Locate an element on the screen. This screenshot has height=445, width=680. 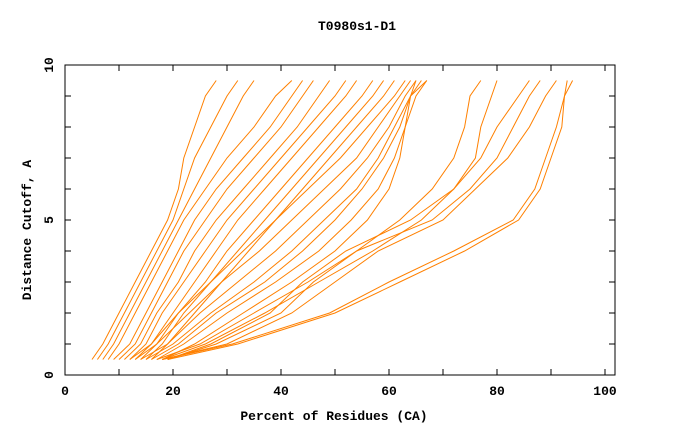
x-tick-label: 0 is located at coordinates (65, 391).